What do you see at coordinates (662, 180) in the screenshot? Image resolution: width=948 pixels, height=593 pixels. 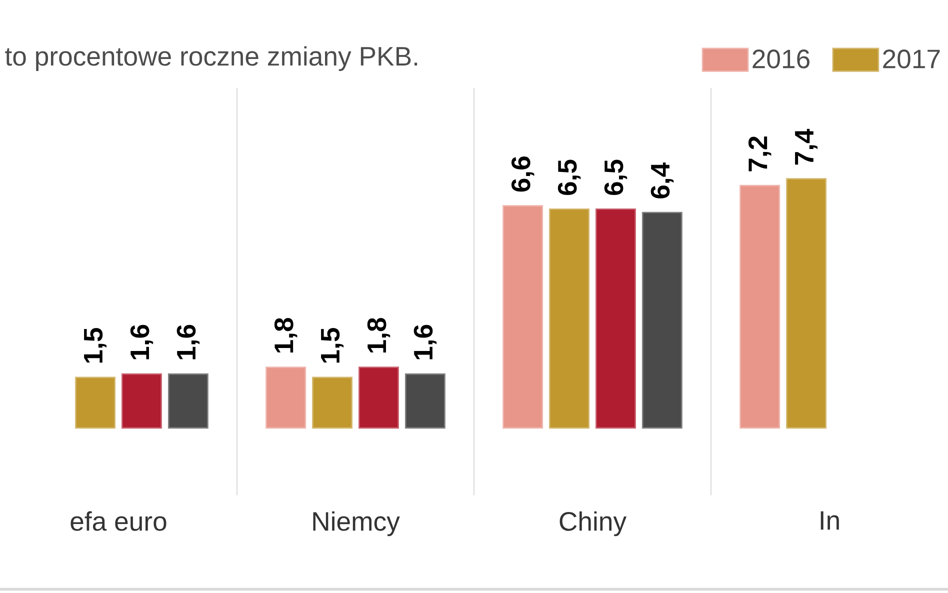 I see `data-label: 6,4` at bounding box center [662, 180].